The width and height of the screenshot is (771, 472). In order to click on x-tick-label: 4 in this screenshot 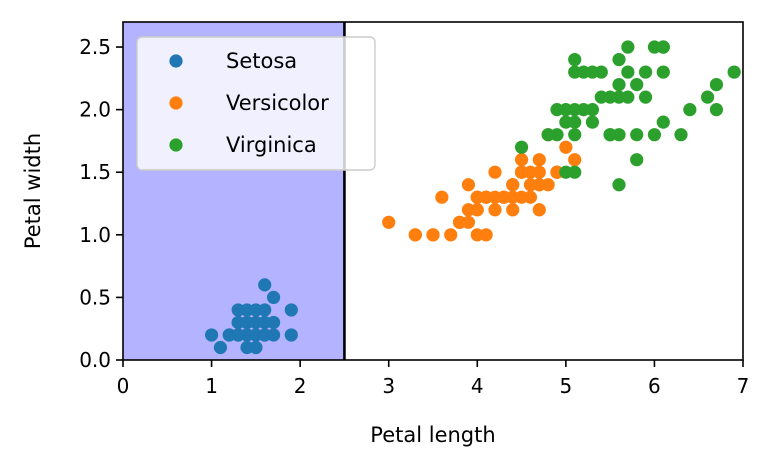, I will do `click(477, 386)`.